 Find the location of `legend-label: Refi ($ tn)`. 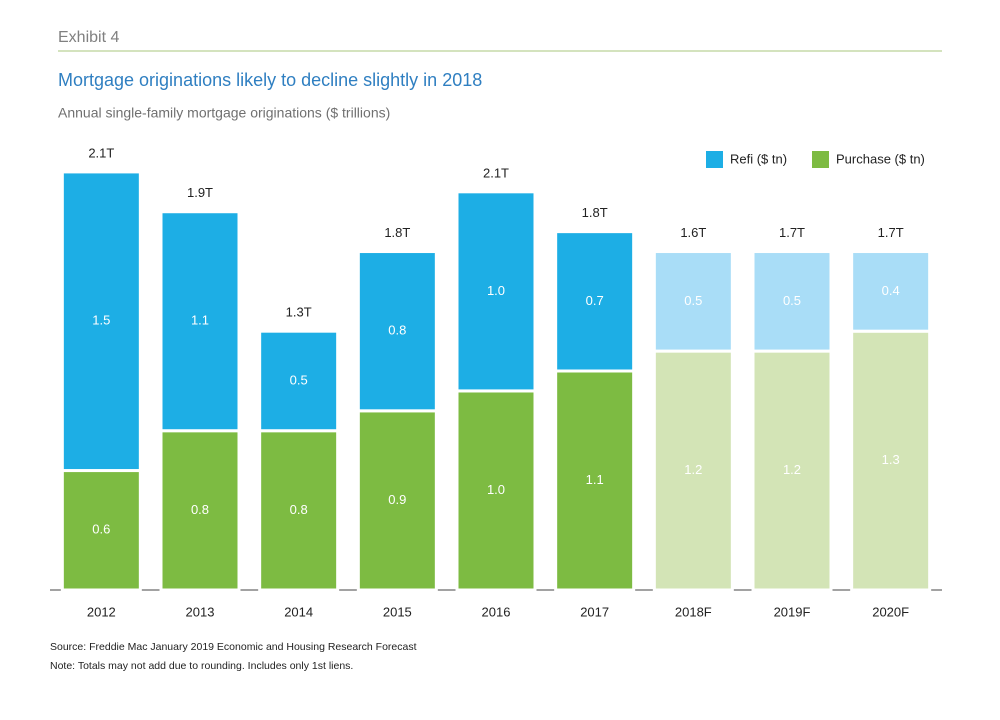

legend-label: Refi ($ tn) is located at coordinates (758, 158).